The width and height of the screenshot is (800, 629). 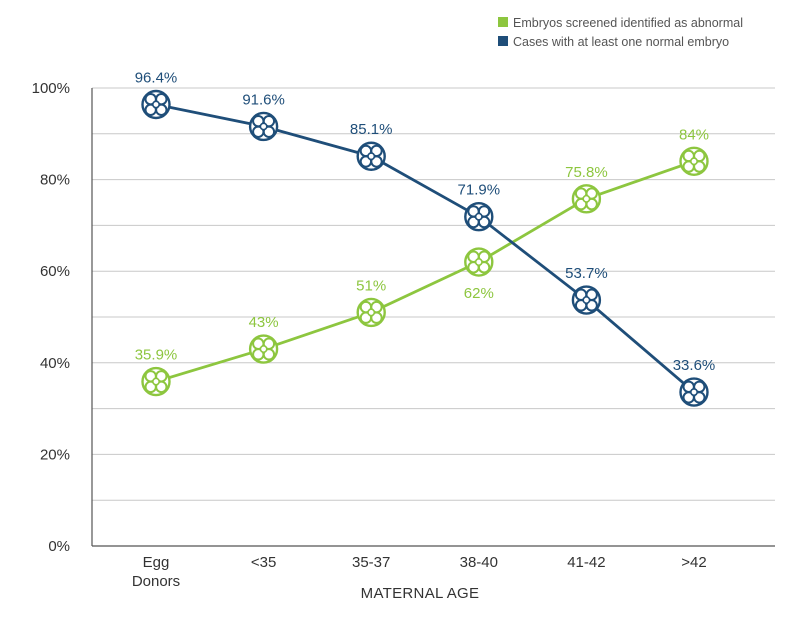 I want to click on x-tick-label: 38-40, so click(x=479, y=562).